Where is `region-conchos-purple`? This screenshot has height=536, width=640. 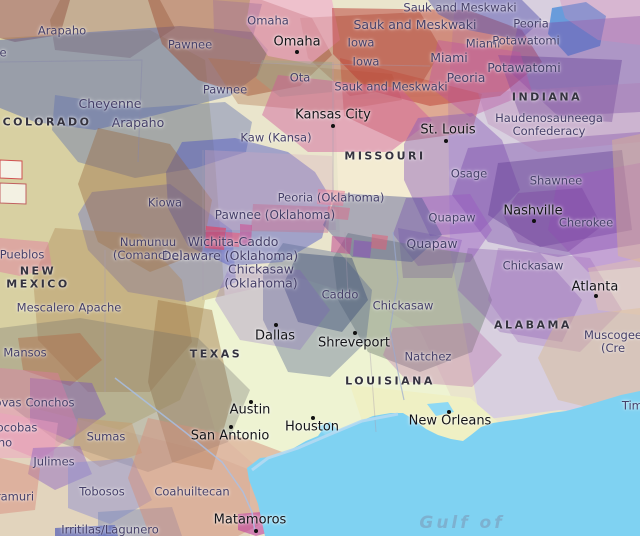 region-conchos-purple is located at coordinates (68, 409).